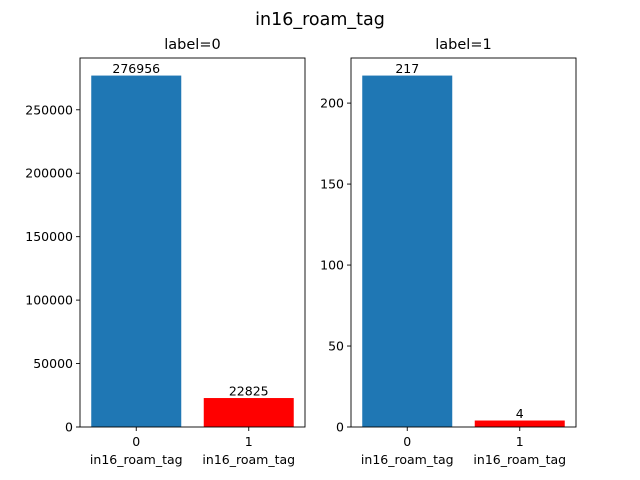 This screenshot has width=640, height=480. Describe the element at coordinates (49, 173) in the screenshot. I see `y-tick-label: 200000` at that location.